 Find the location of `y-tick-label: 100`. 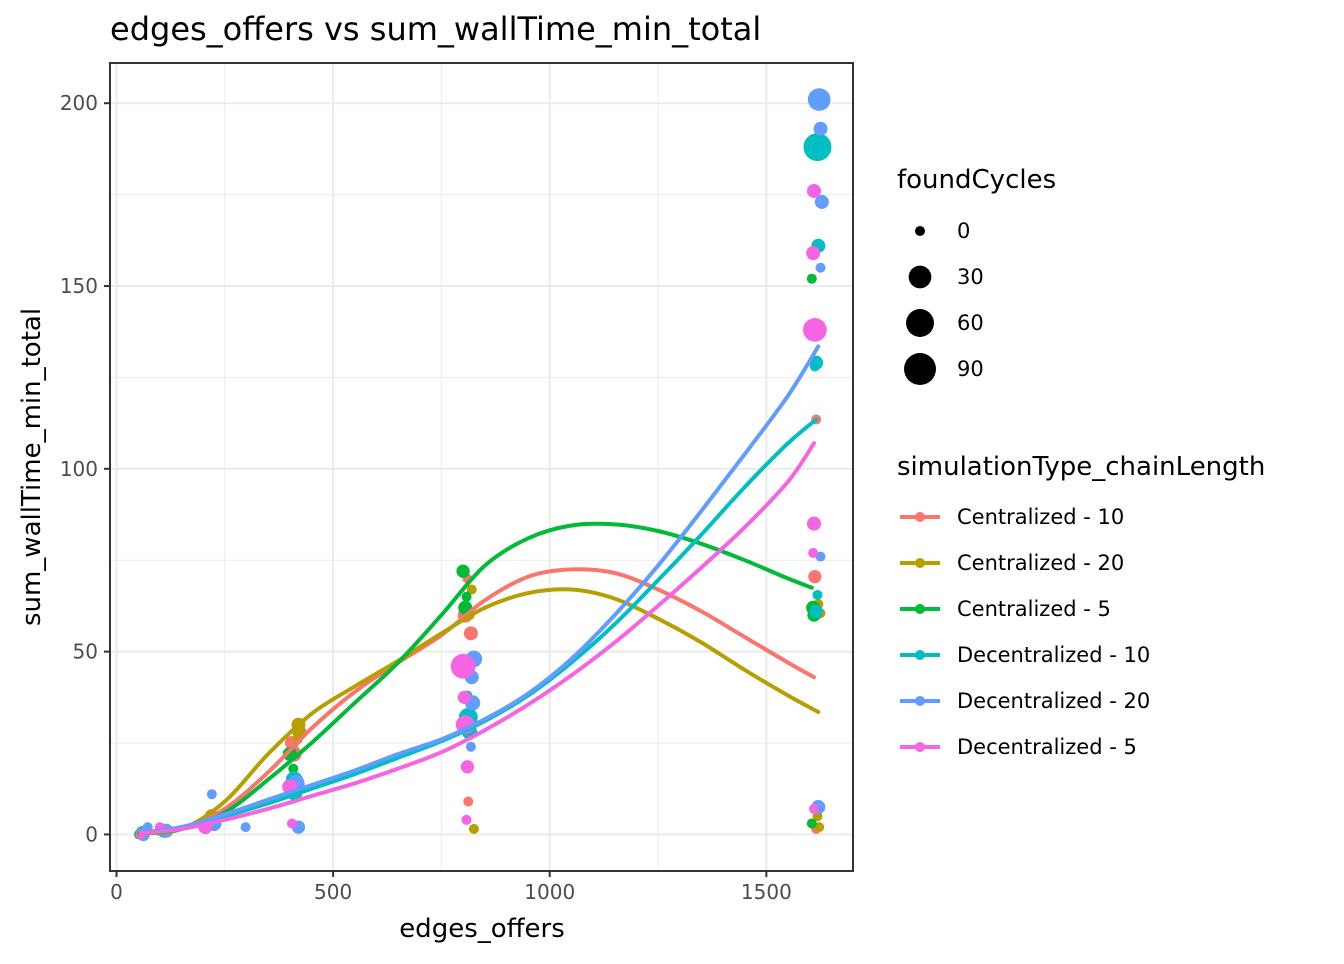

y-tick-label: 100 is located at coordinates (79, 469).